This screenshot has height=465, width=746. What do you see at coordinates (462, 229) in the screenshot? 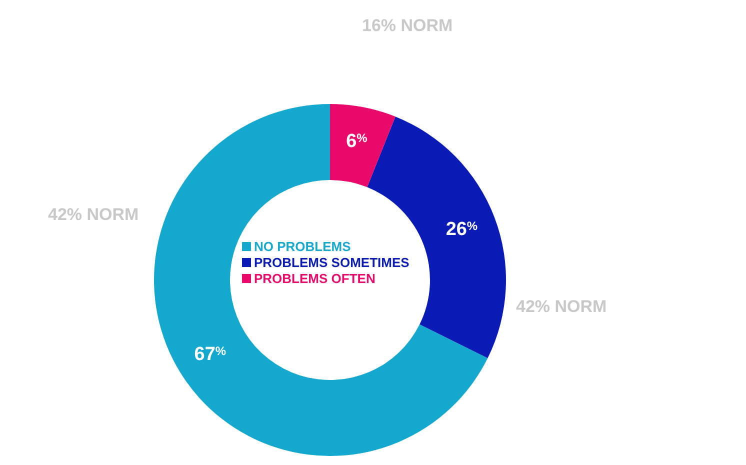
I see `data-label: 26%` at bounding box center [462, 229].